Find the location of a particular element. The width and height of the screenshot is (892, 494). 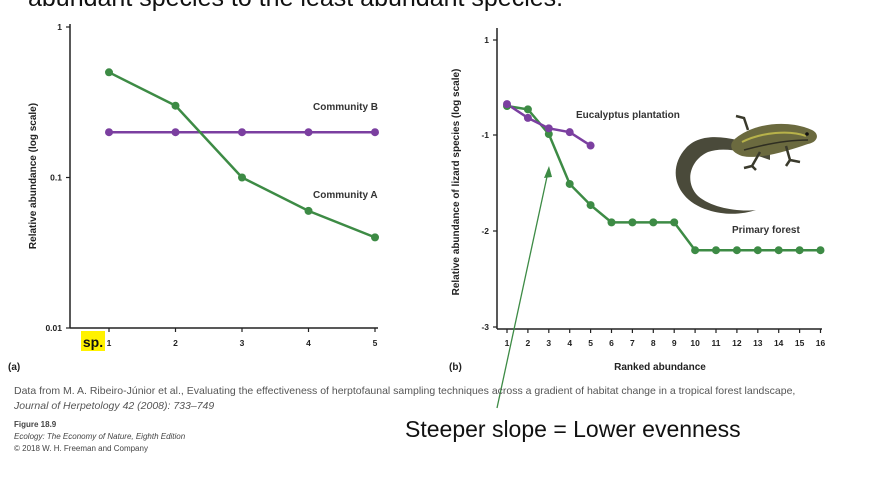

panel-b-y-tick-label: -3 is located at coordinates (485, 327).